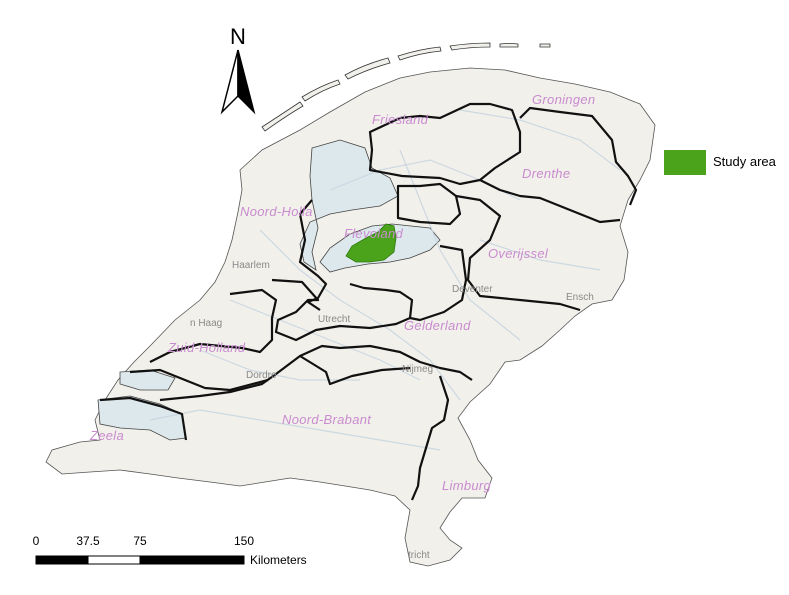 This screenshot has width=789, height=595. What do you see at coordinates (199, 380) in the screenshot?
I see `boundary-zeeland` at bounding box center [199, 380].